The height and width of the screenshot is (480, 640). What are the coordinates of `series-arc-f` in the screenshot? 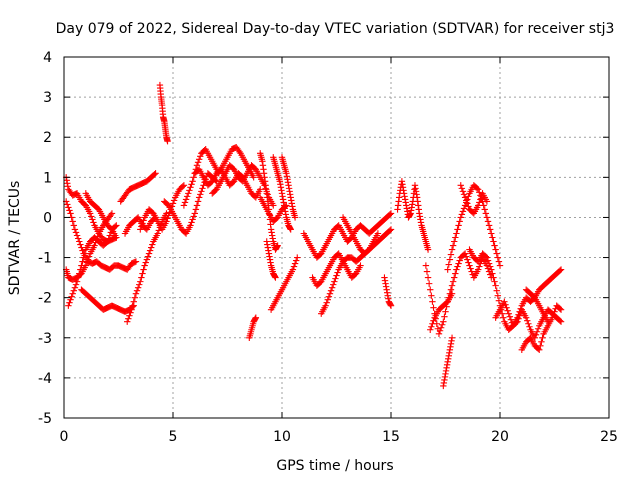 It's located at (101, 215).